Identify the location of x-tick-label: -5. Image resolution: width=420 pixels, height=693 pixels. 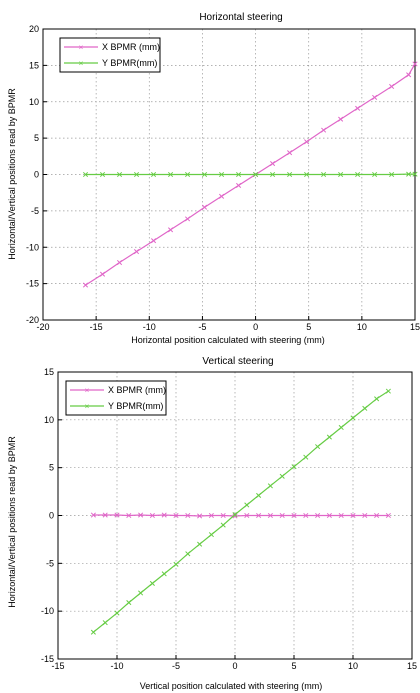
(202, 327).